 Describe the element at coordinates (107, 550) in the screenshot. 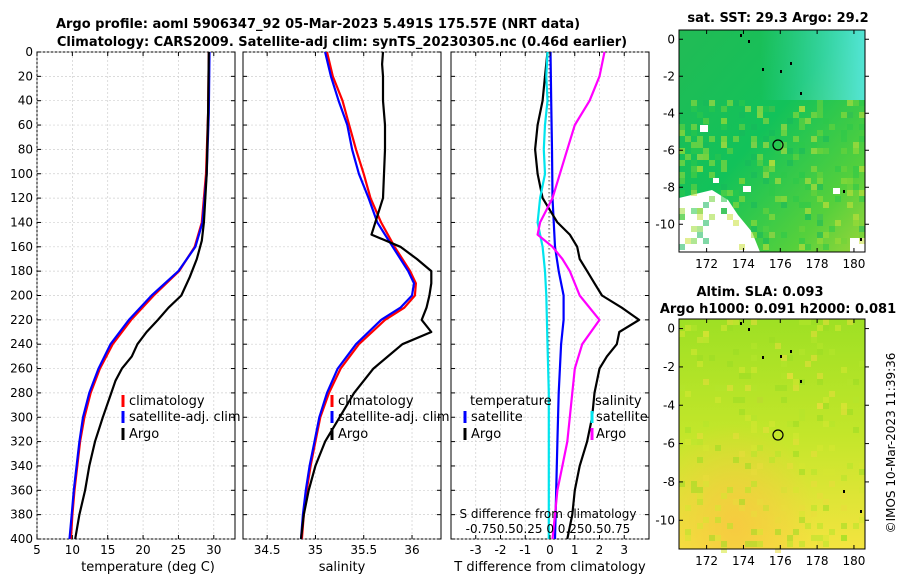

I see `x-tick-label: 15` at that location.